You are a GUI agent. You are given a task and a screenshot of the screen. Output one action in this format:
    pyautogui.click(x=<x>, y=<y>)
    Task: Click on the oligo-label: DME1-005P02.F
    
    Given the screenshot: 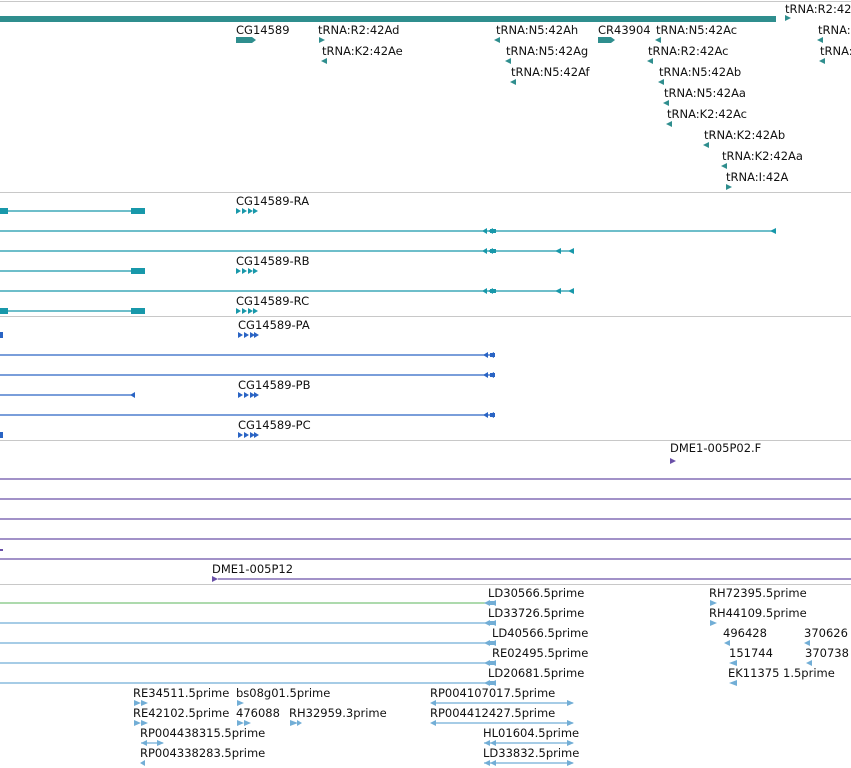 What is the action you would take?
    pyautogui.click(x=715, y=448)
    